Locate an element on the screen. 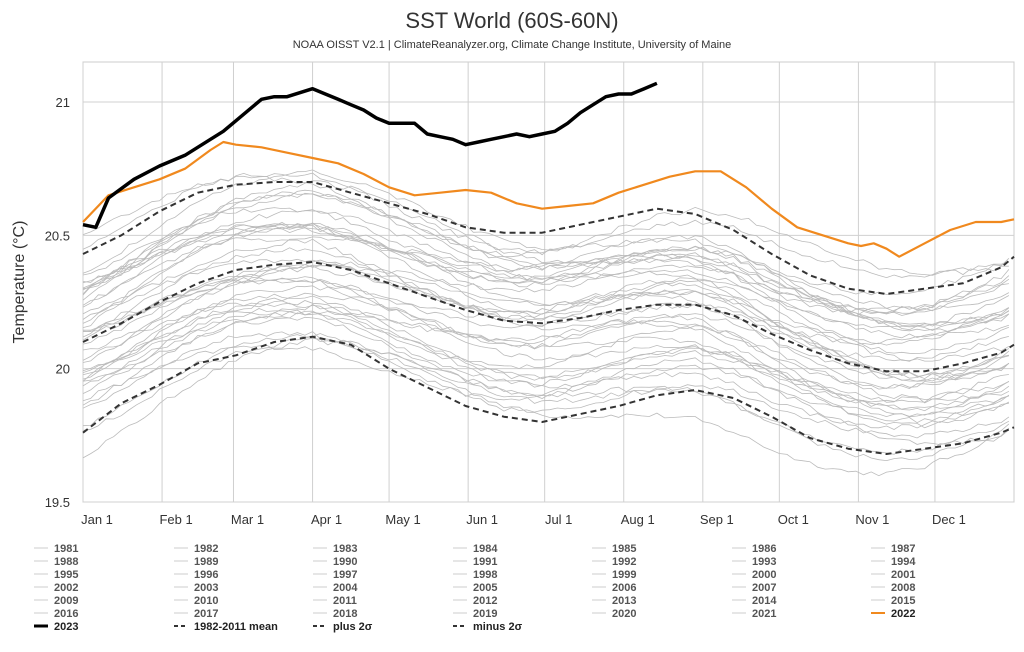 The height and width of the screenshot is (652, 1024). legend-item: 2019 is located at coordinates (485, 614).